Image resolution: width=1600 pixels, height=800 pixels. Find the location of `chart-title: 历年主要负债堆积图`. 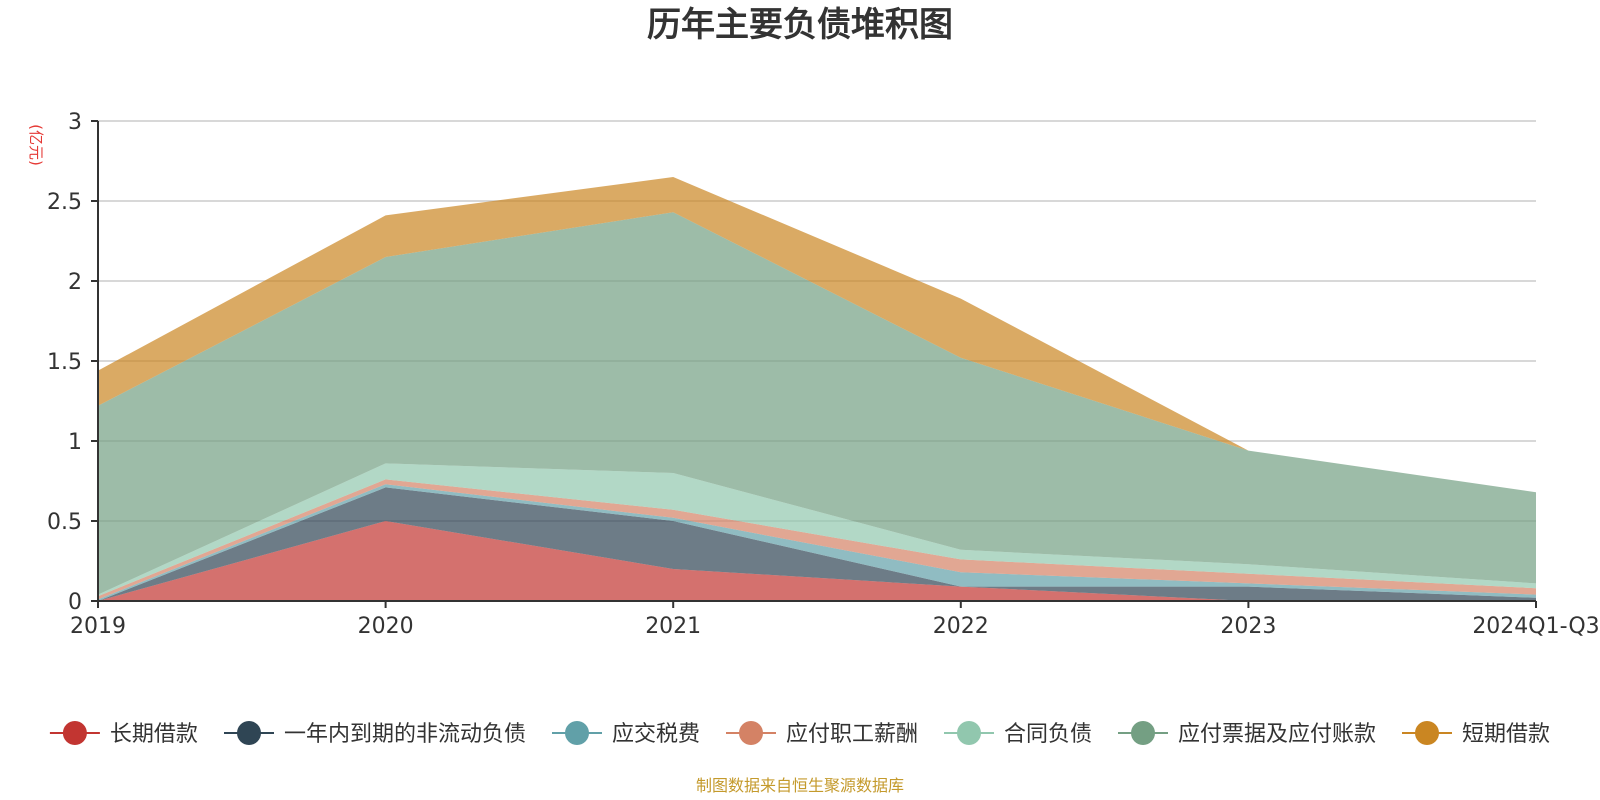

chart-title: 历年主要负债堆积图 is located at coordinates (800, 25).